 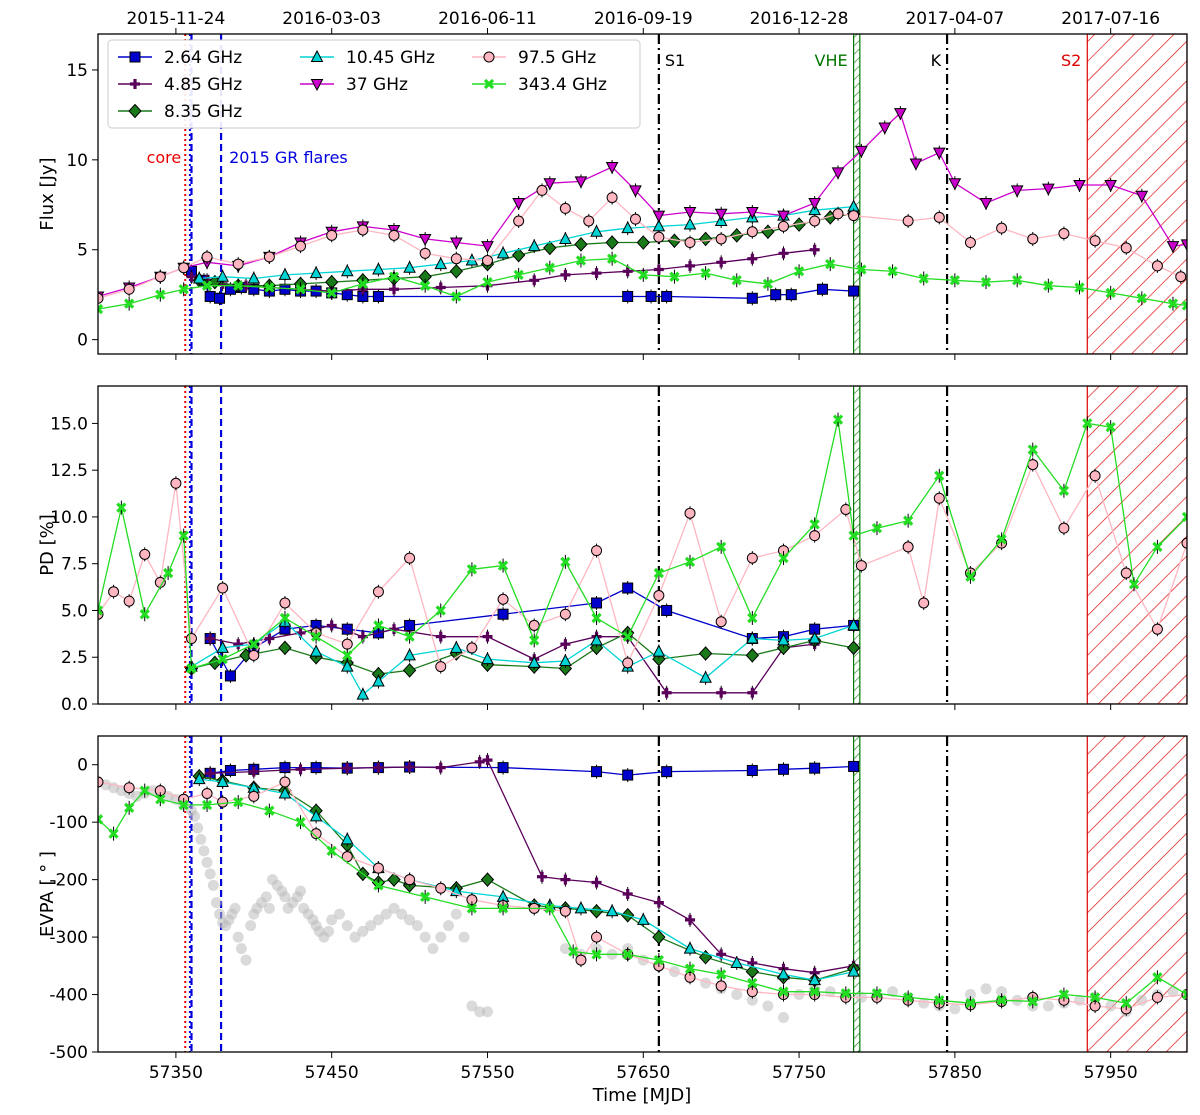 What do you see at coordinates (642, 1095) in the screenshot?
I see `x-axis-label: Time [MJD]` at bounding box center [642, 1095].